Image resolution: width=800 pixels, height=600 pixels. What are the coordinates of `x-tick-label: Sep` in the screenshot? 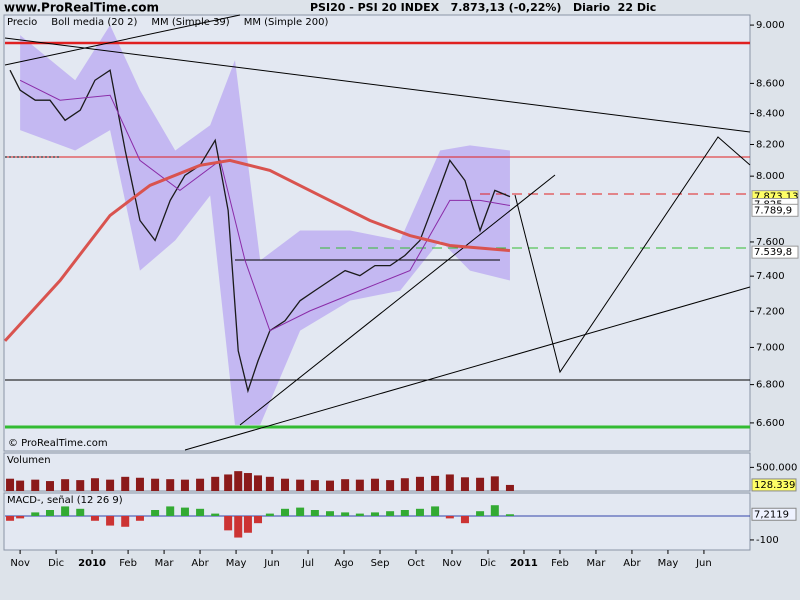 It's located at (380, 563).